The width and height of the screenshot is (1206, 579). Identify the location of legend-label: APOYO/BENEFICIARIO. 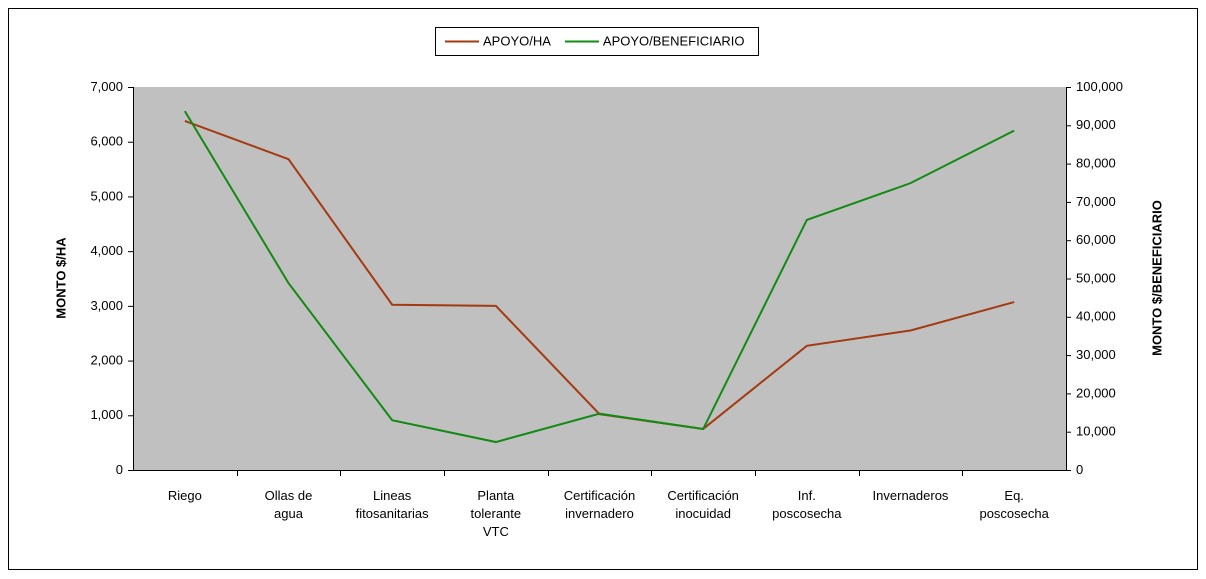
(674, 40).